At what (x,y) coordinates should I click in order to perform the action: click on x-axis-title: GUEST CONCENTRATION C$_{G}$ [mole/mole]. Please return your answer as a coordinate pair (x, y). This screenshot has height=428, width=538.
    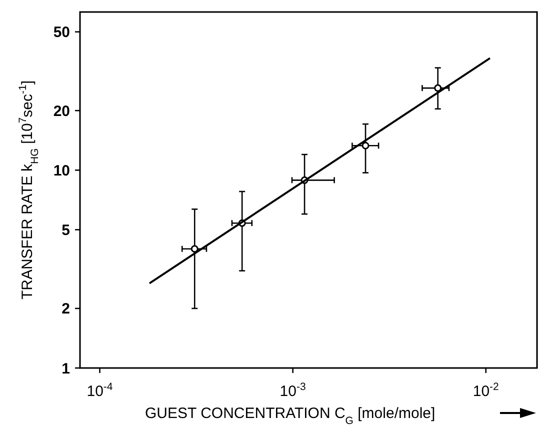
    Looking at the image, I should click on (290, 416).